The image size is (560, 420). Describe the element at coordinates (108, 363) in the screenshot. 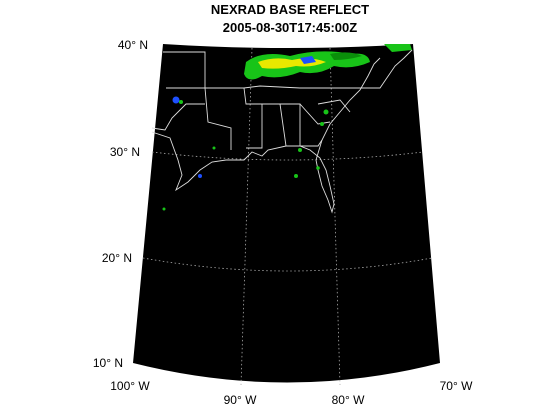

I see `latitude-label: 10° N` at that location.